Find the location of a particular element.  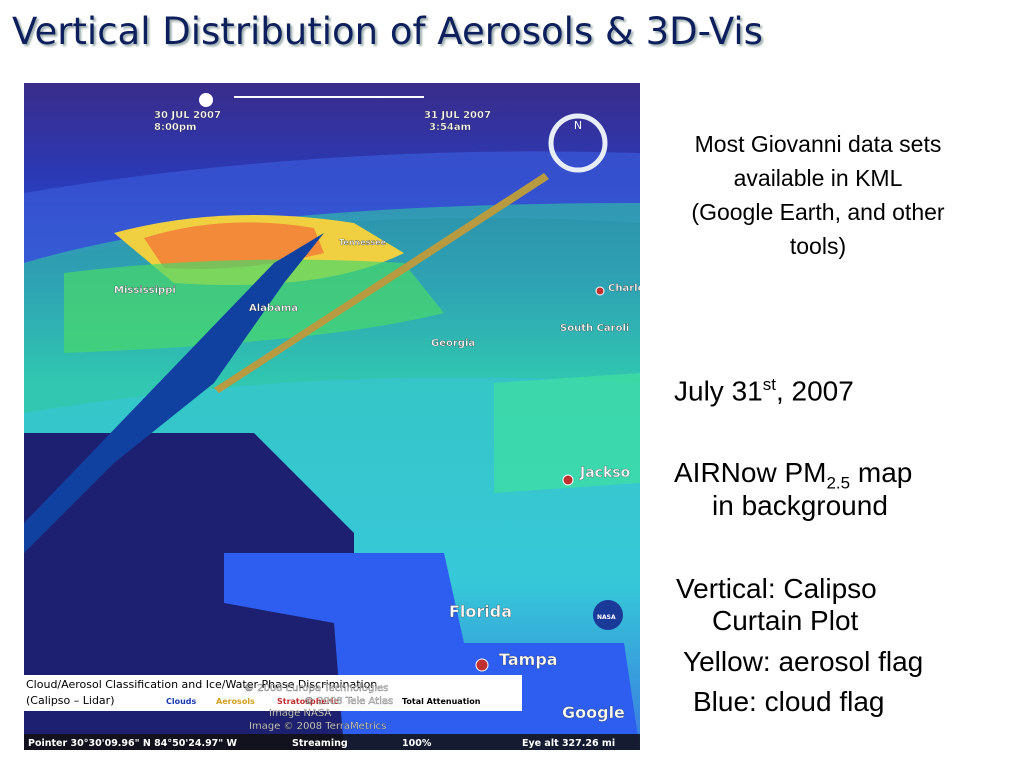

ocean is located at coordinates (189, 591).